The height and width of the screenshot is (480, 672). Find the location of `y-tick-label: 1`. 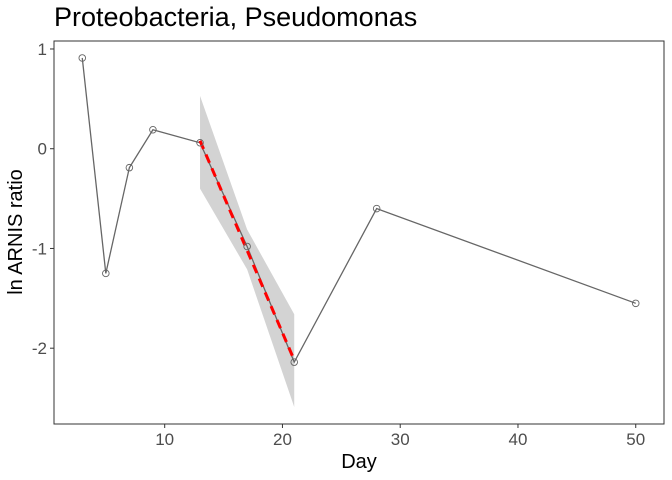

y-tick-label: 1 is located at coordinates (42, 49).